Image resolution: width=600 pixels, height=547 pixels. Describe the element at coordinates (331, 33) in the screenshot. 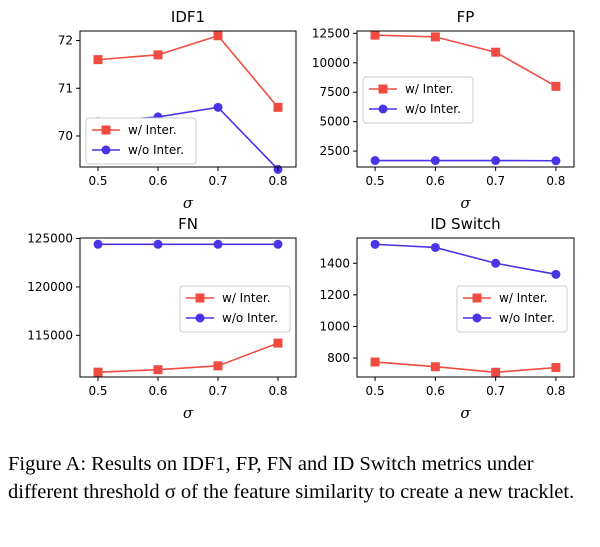

I see `y-tick-label: 12500` at that location.